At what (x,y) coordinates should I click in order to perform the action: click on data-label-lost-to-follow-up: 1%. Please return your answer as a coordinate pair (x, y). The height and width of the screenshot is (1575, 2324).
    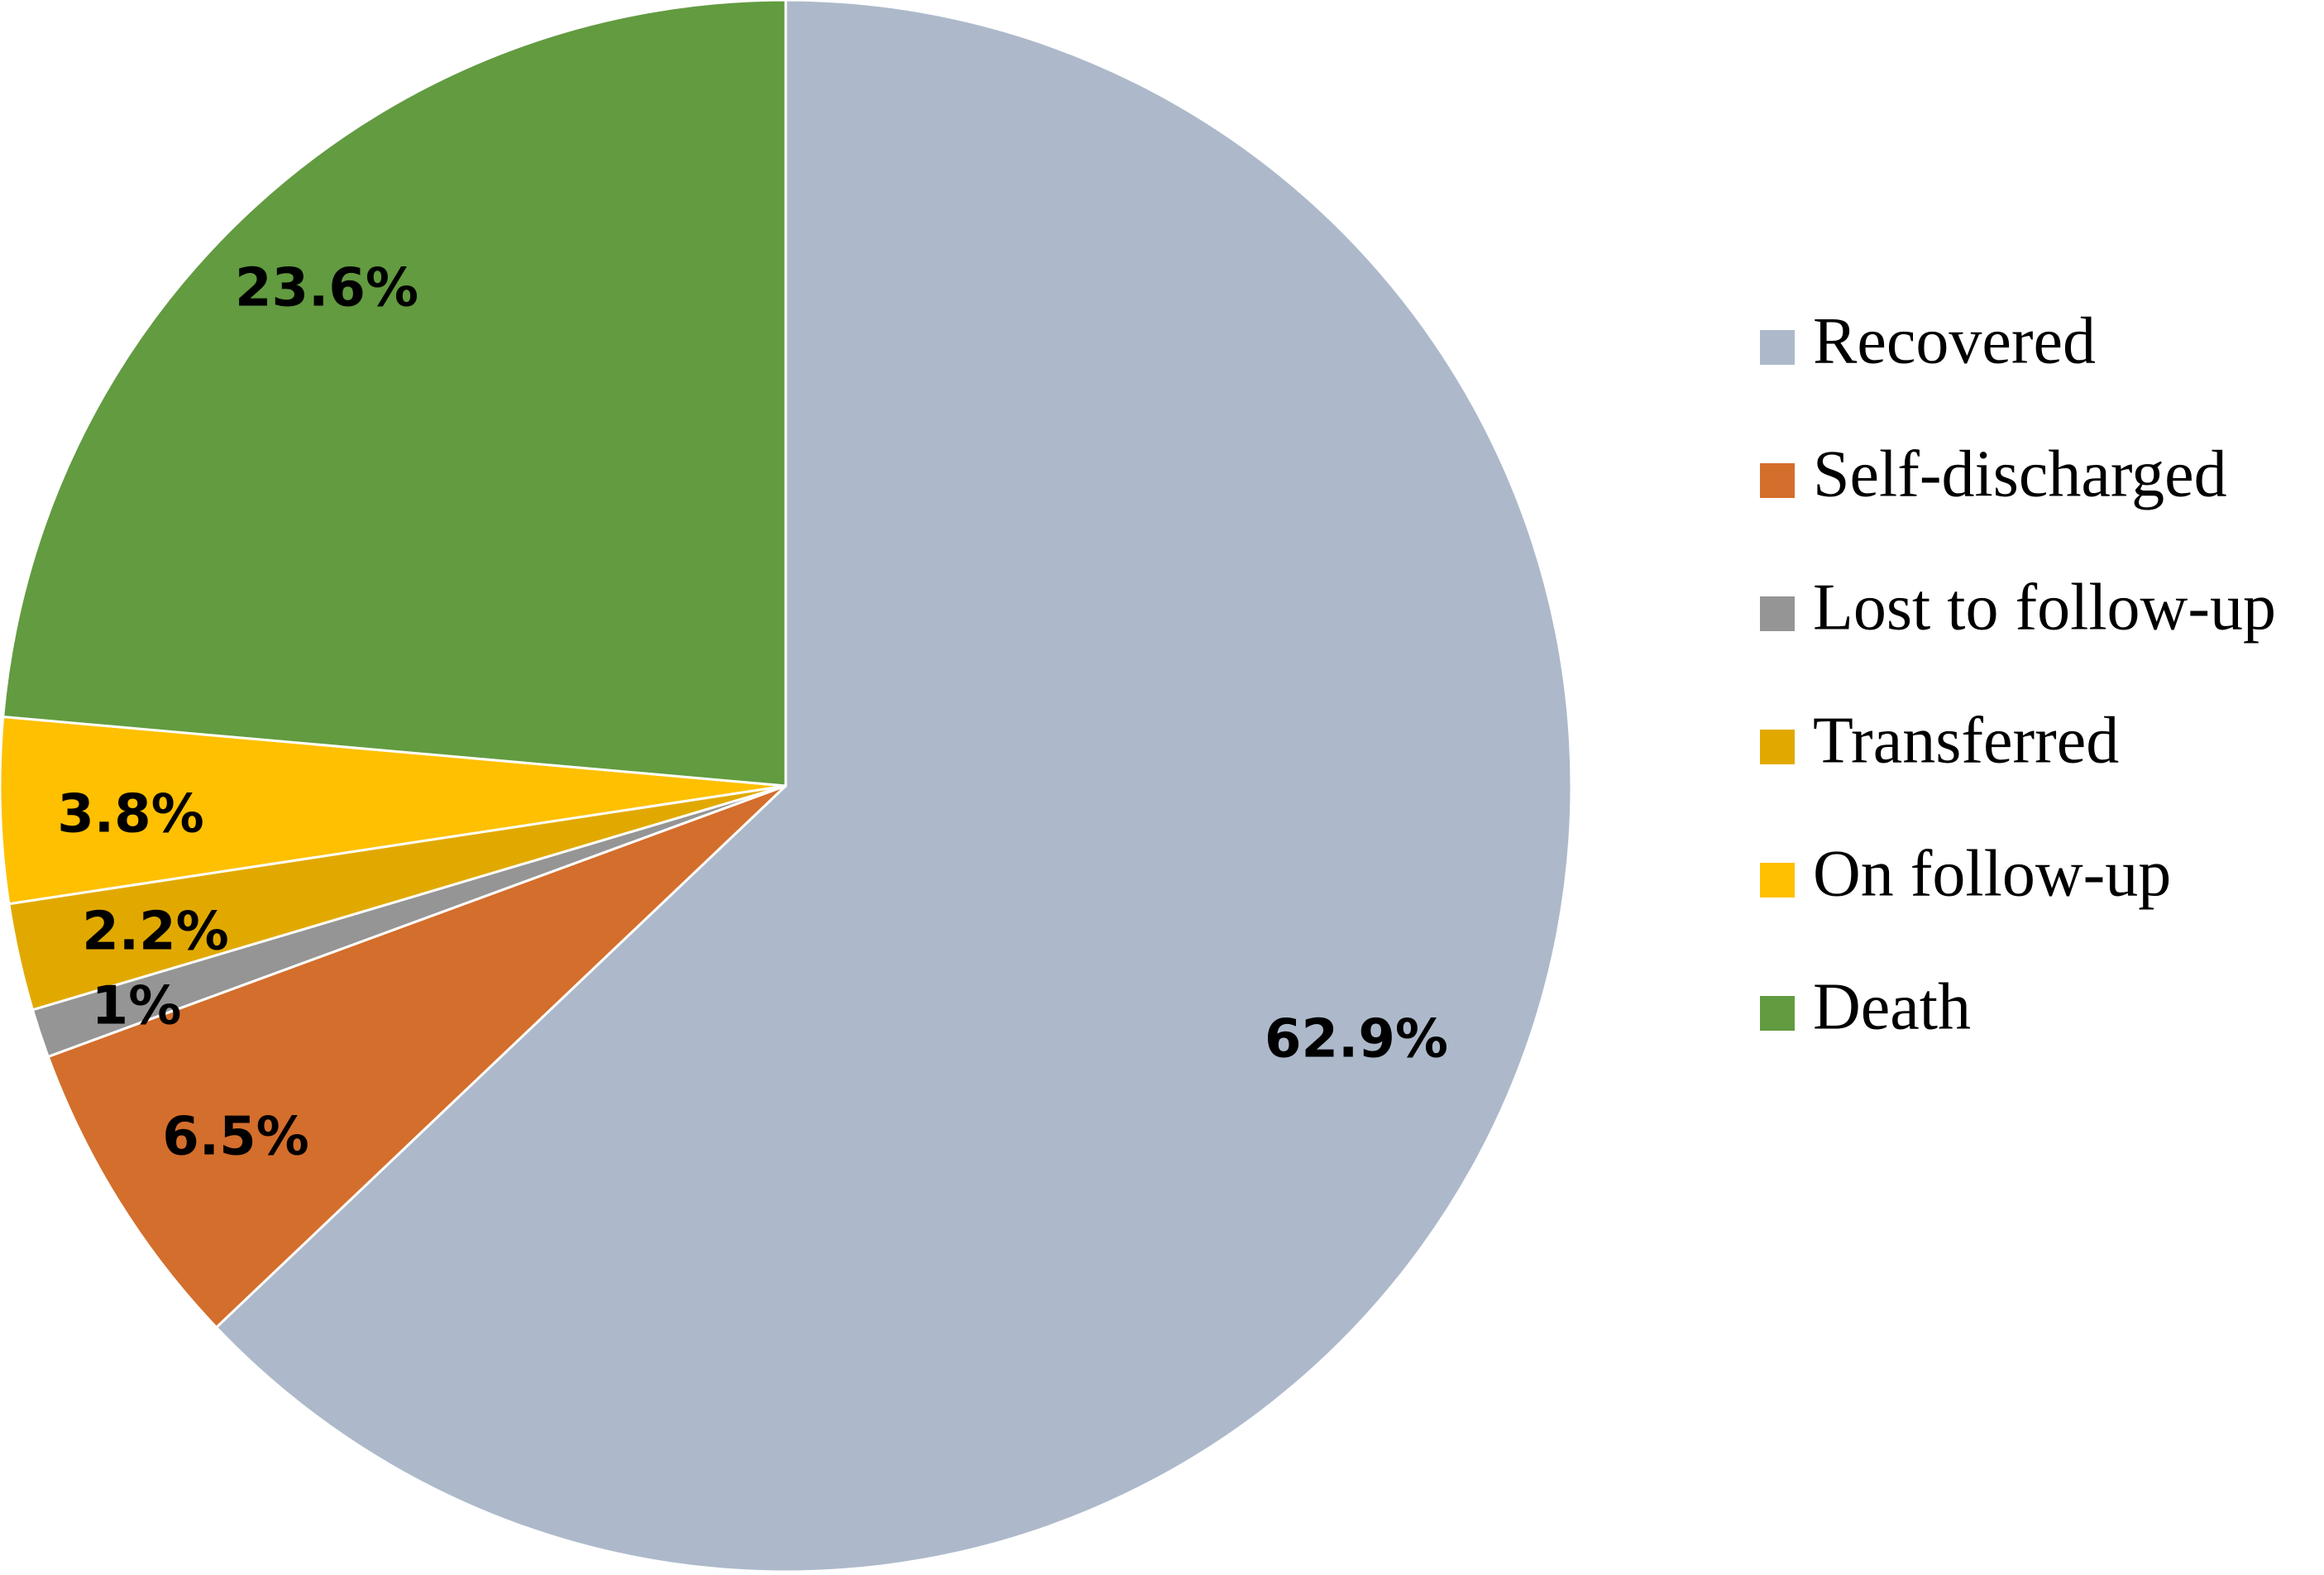
    Looking at the image, I should click on (137, 1006).